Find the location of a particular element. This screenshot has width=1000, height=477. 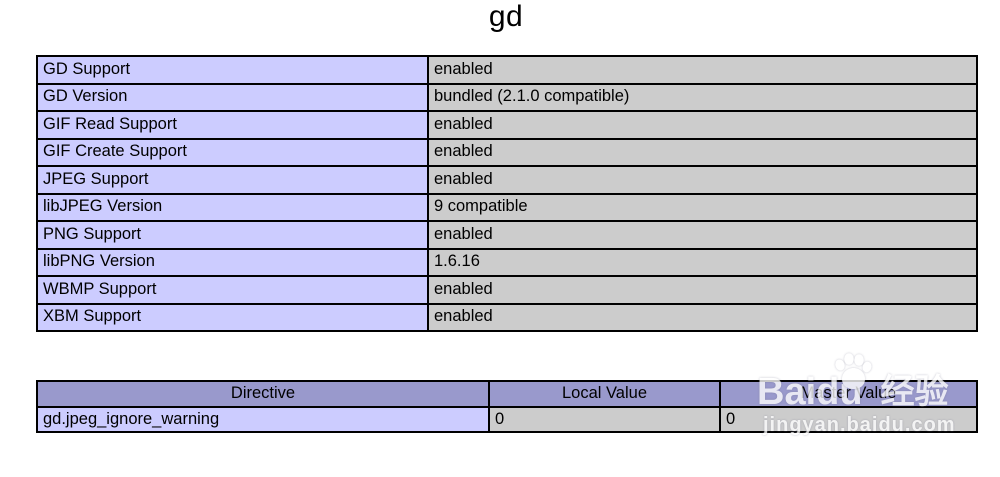

table-row: WBMP Support enabled is located at coordinates (507, 290).